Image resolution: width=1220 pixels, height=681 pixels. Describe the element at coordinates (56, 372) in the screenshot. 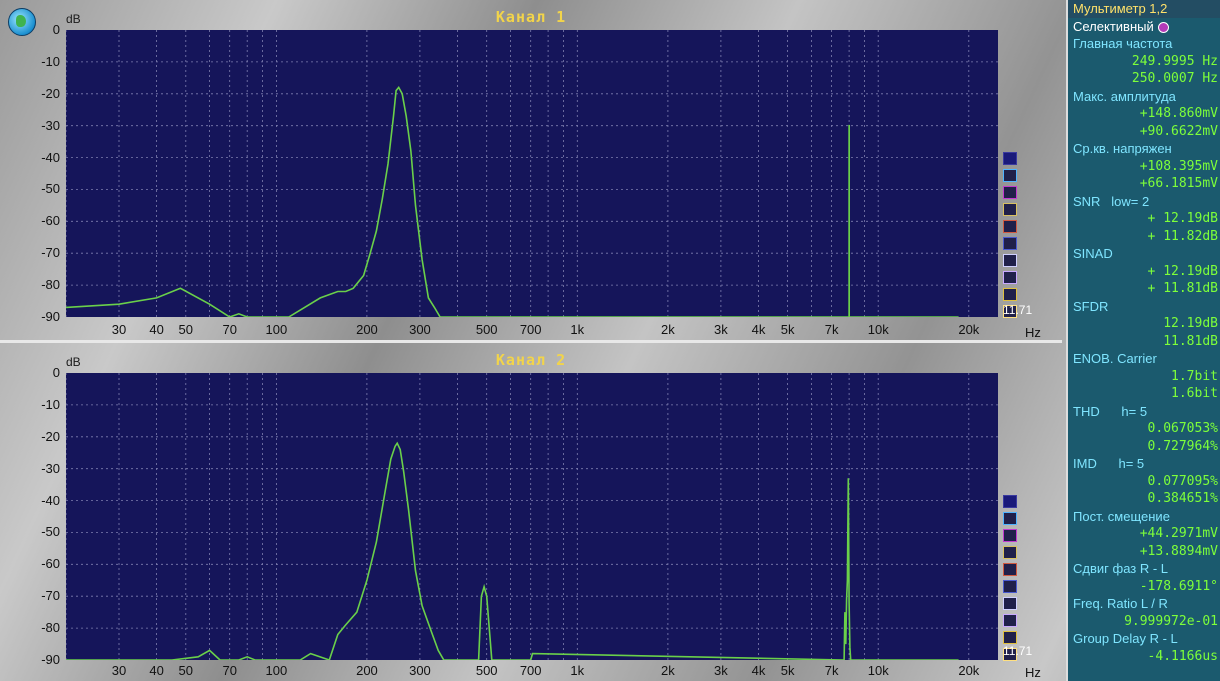

I see `y-tick-label: 0` at that location.